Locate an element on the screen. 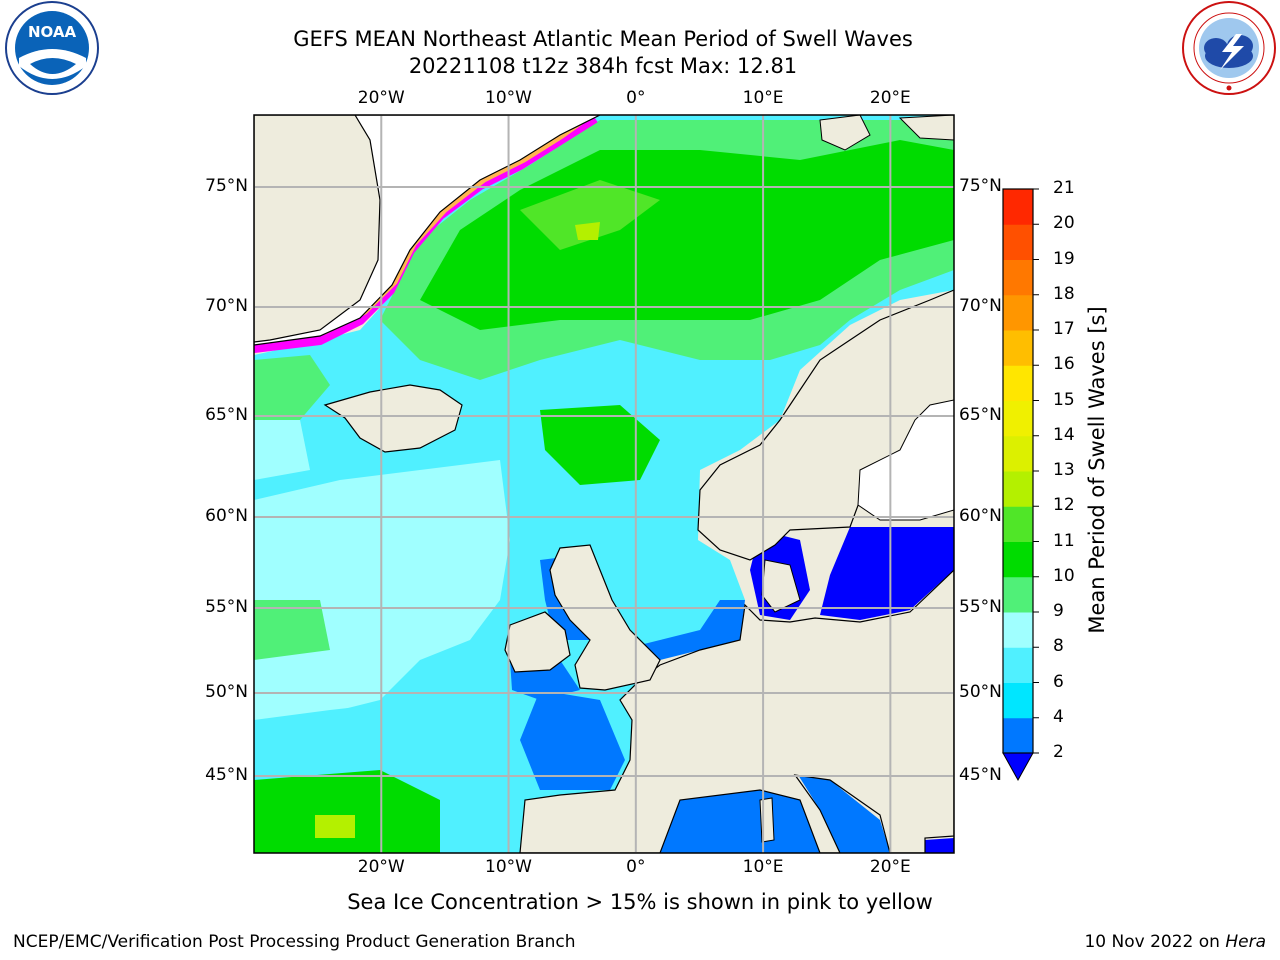 Image resolution: width=1280 pixels, height=960 pixels. colorbar-label: 4 is located at coordinates (1058, 716).